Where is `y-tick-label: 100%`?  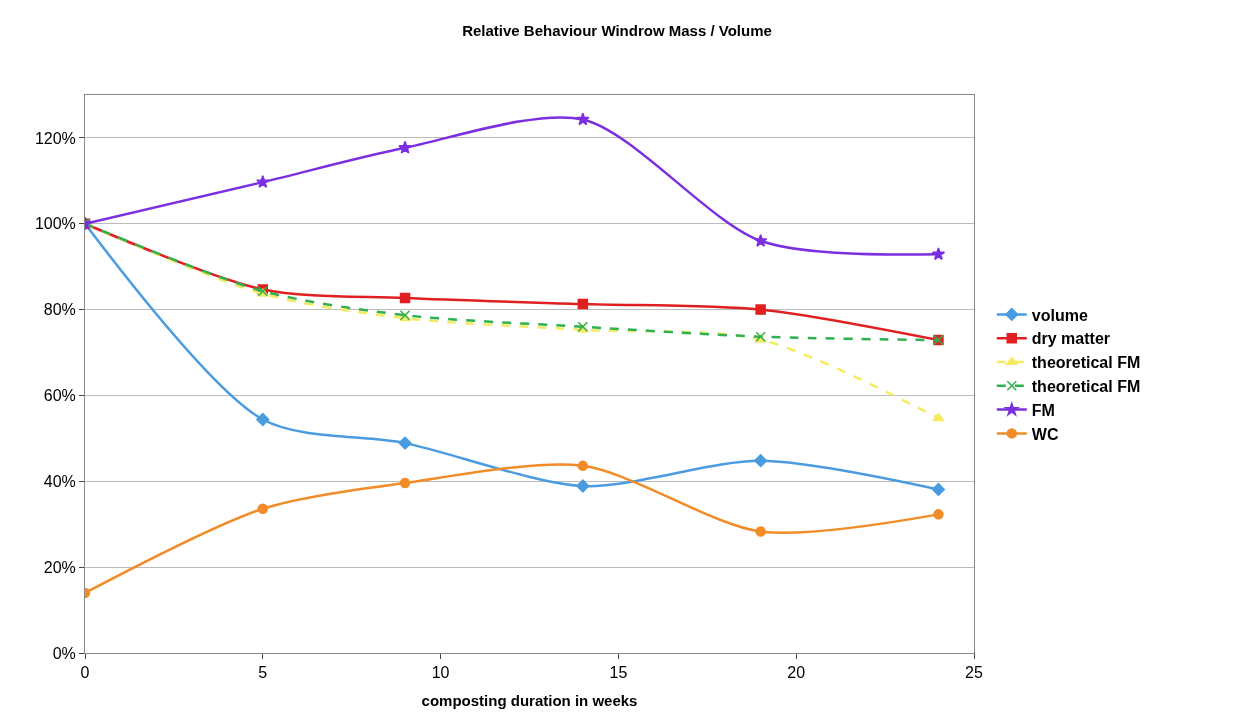
y-tick-label: 100% is located at coordinates (55, 224).